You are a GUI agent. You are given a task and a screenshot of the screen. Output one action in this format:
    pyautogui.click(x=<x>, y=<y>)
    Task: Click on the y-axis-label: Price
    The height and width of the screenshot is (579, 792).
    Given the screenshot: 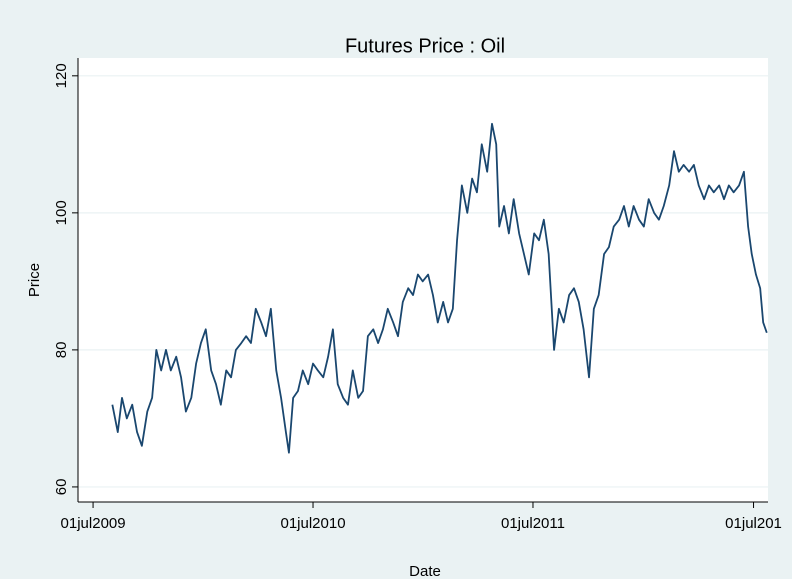 What is the action you would take?
    pyautogui.click(x=34, y=280)
    